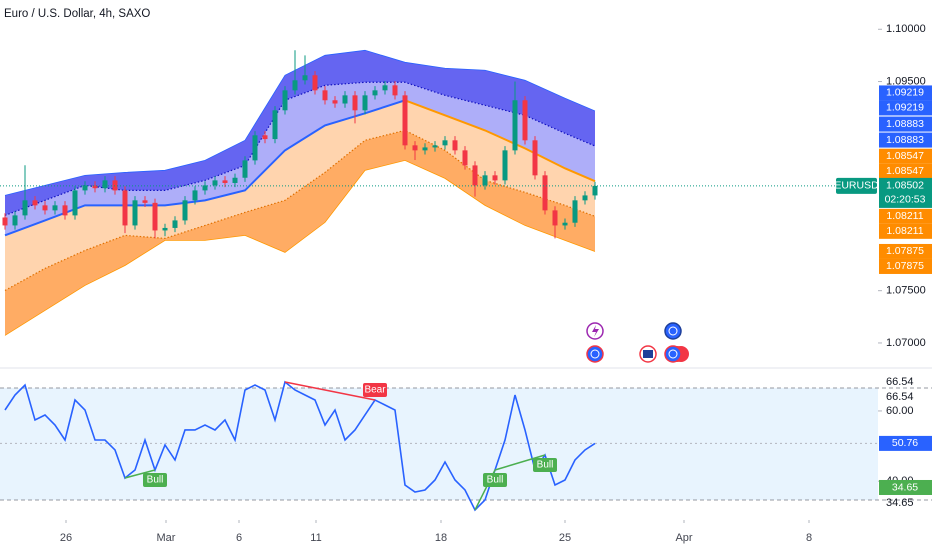 The height and width of the screenshot is (550, 932). What do you see at coordinates (905, 487) in the screenshot?
I see `lower-band-tag-bg` at bounding box center [905, 487].